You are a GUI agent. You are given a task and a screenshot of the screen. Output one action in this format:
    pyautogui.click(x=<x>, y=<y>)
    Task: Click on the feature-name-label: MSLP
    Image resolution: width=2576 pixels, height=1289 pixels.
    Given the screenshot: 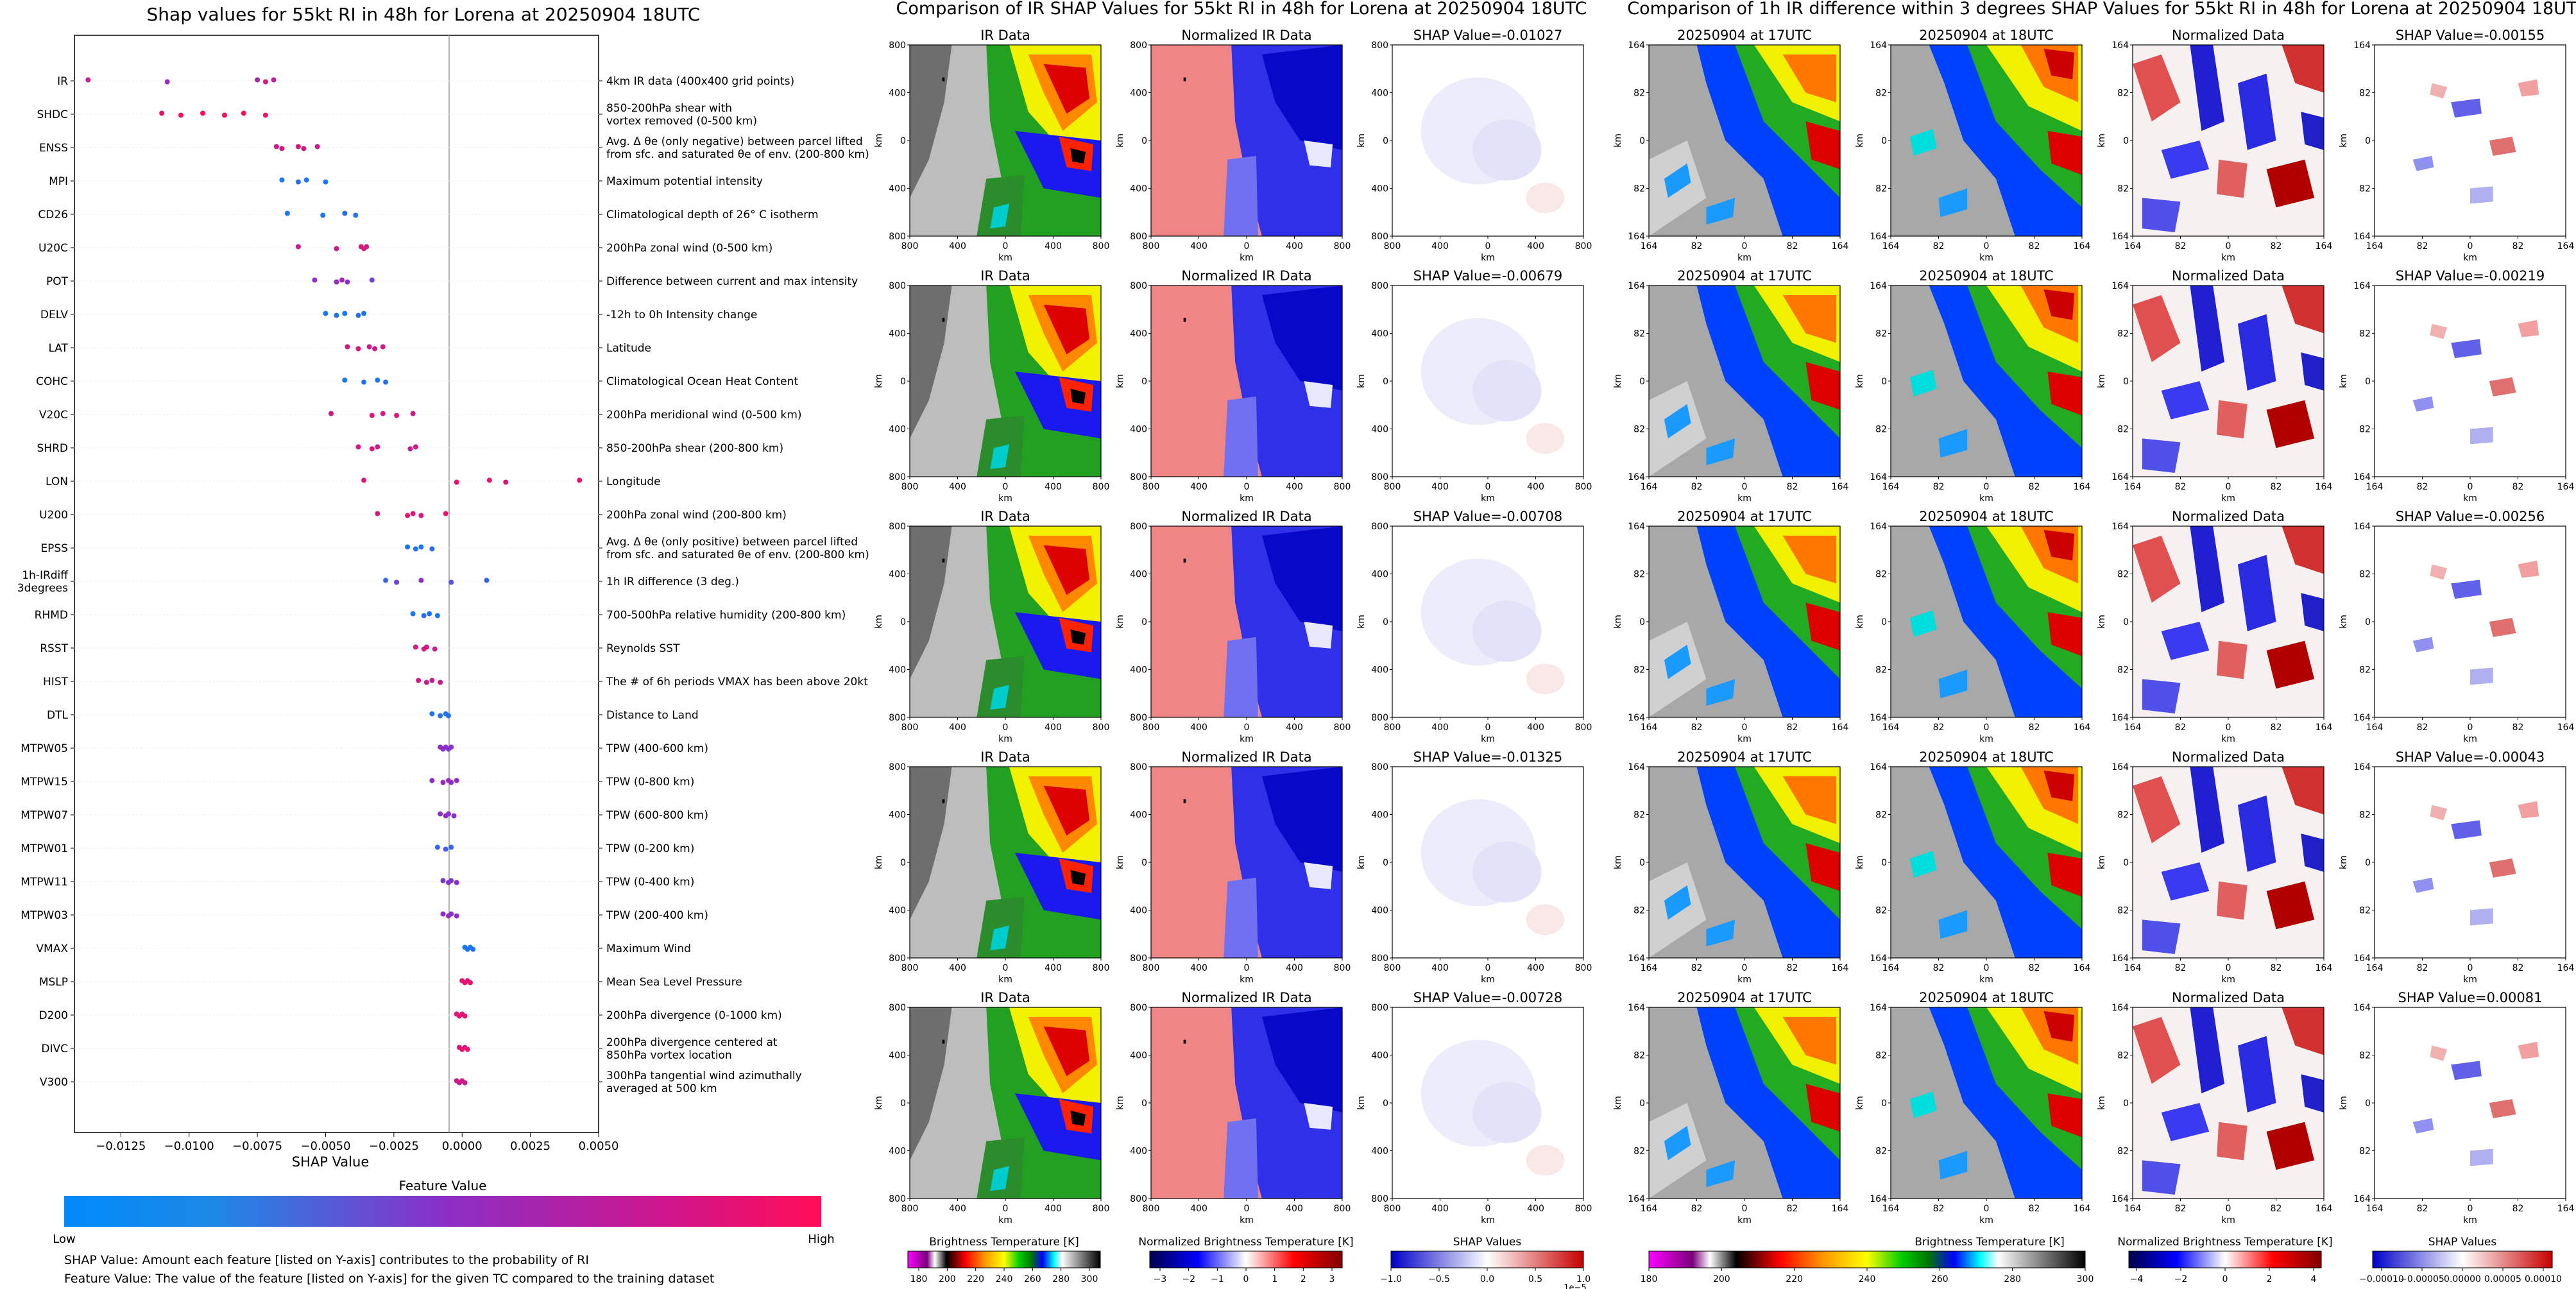 What is the action you would take?
    pyautogui.click(x=53, y=983)
    